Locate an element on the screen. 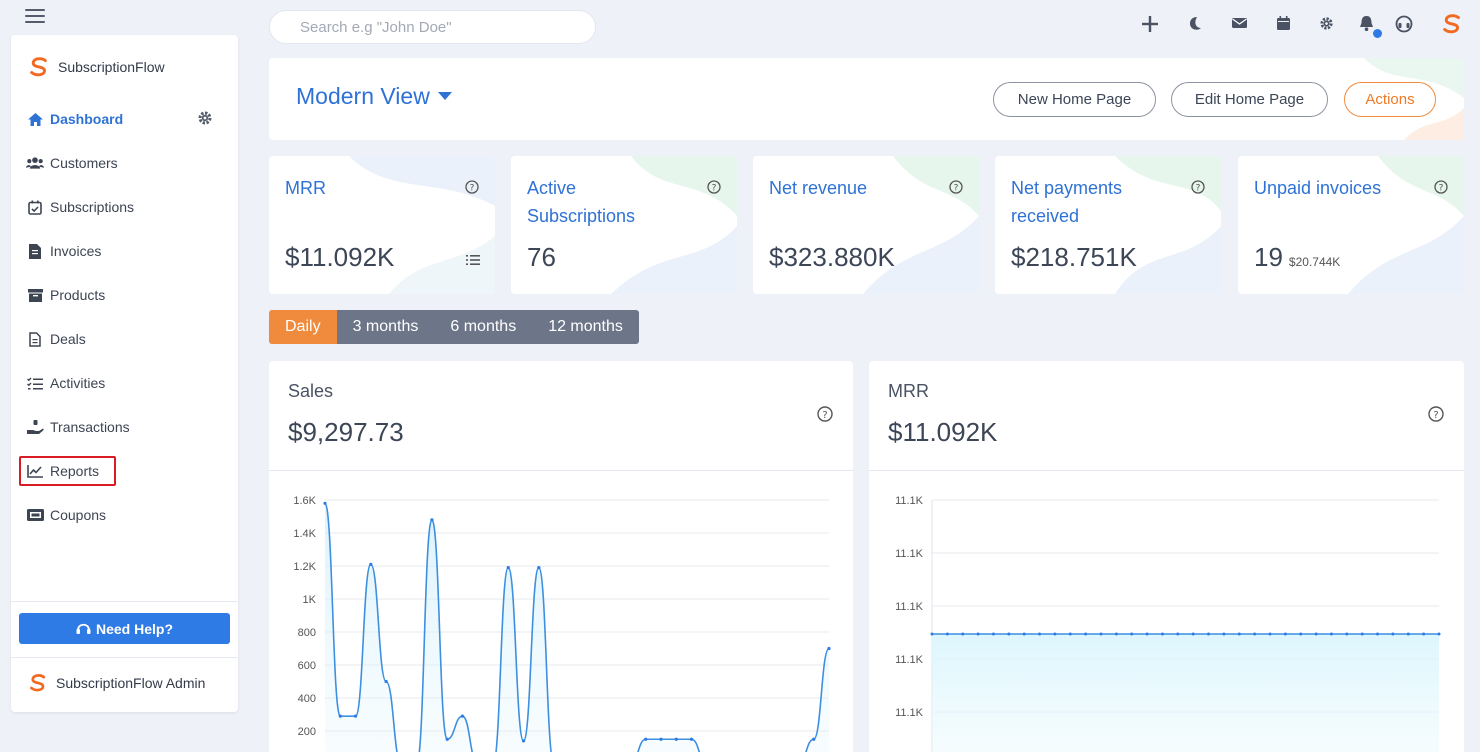  sidebar-item-reports: Reports is located at coordinates (124, 471).